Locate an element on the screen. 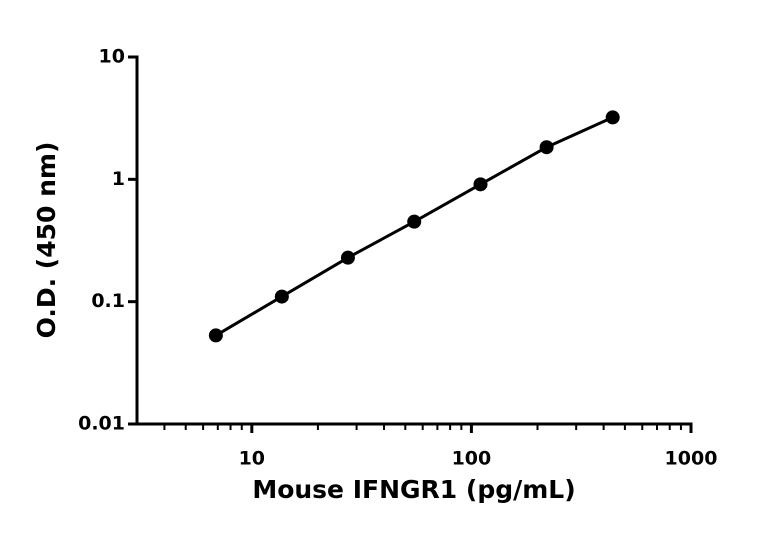 Image resolution: width=768 pixels, height=534 pixels. x-tick-label: 10 is located at coordinates (252, 459).